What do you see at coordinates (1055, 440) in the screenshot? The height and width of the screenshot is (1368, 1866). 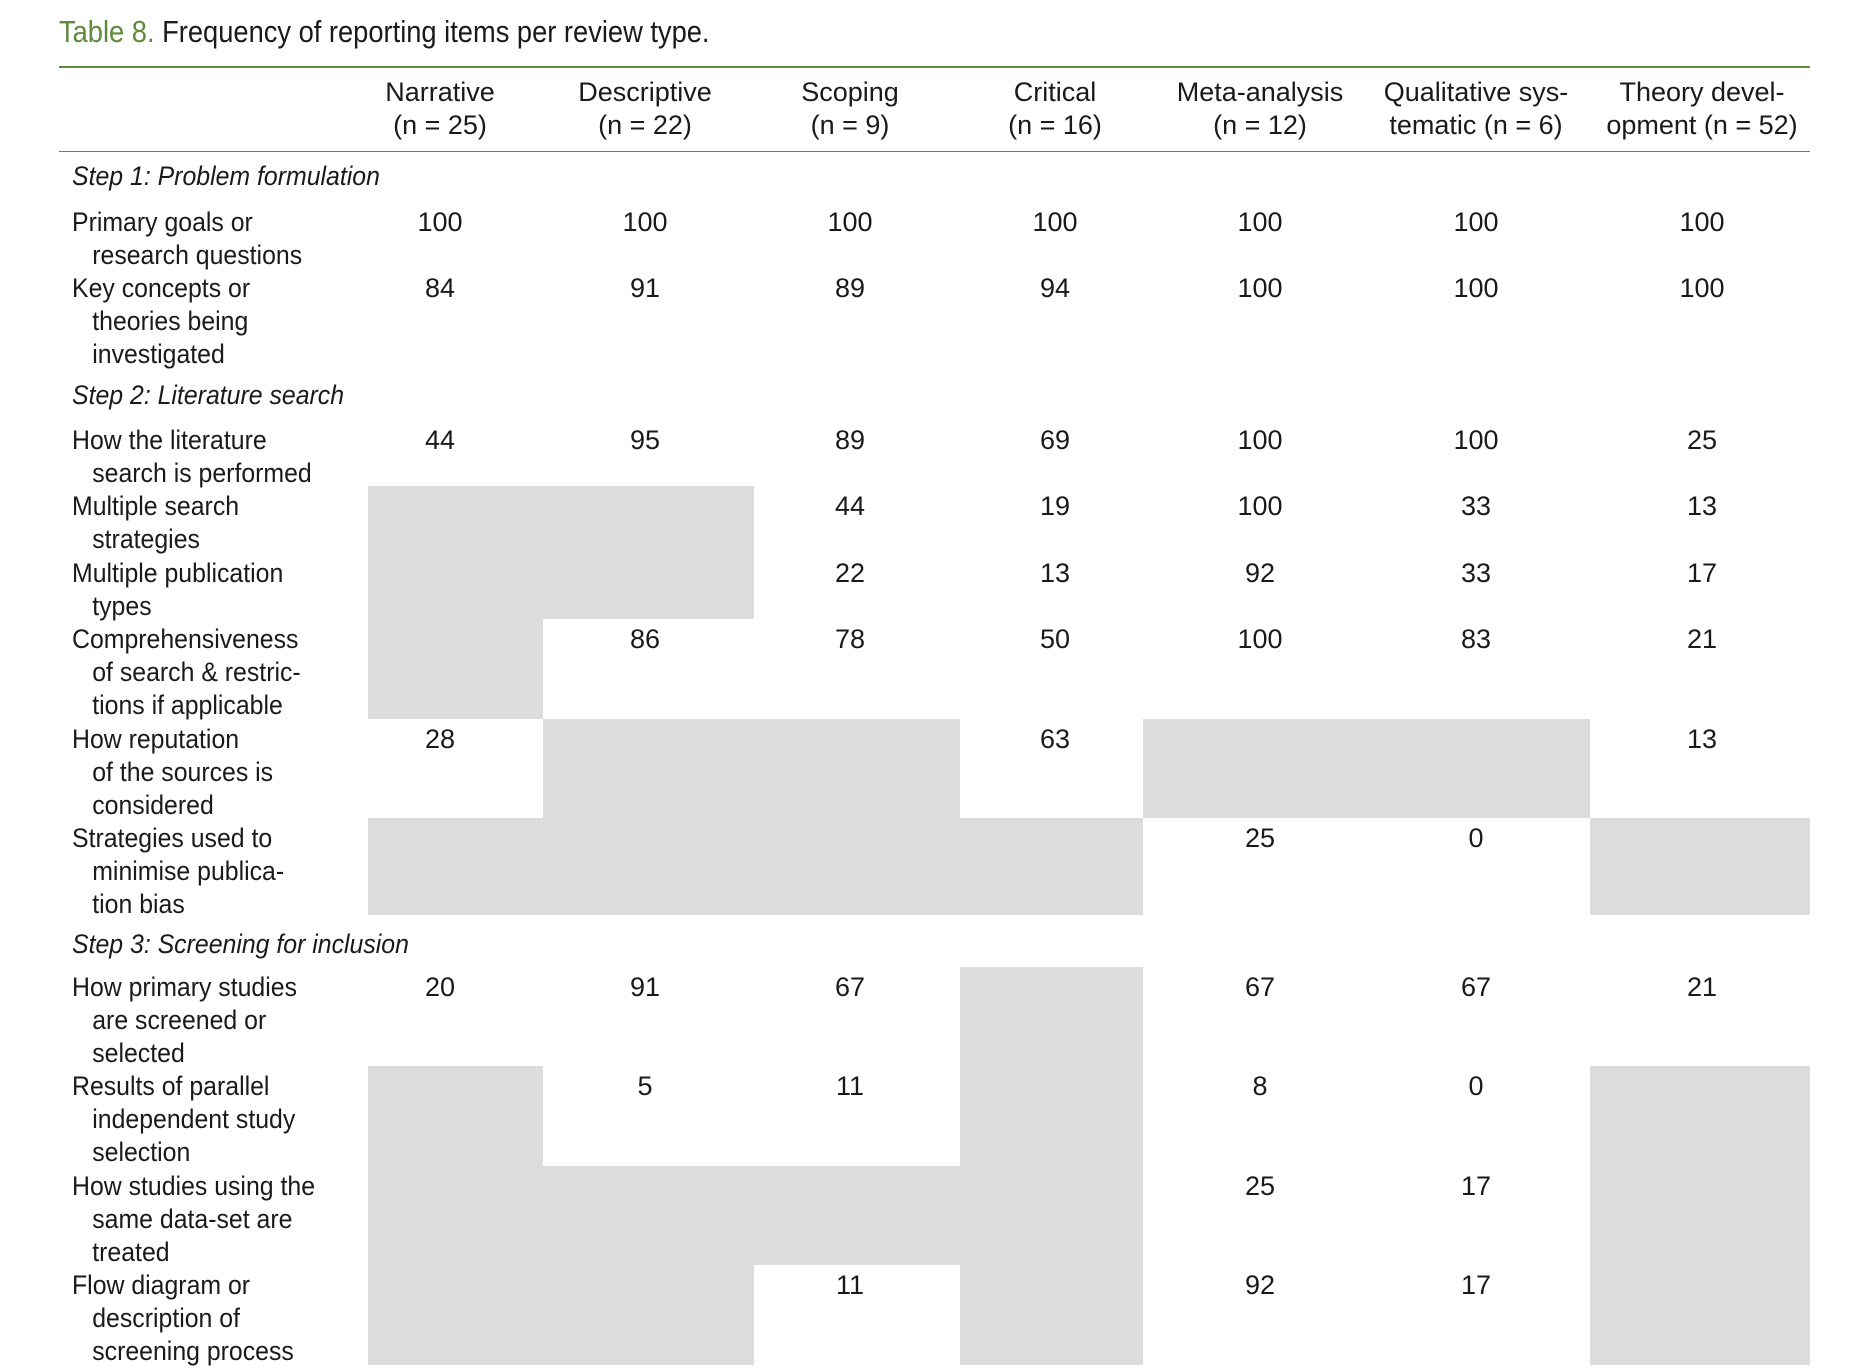 I see `table-cell: 69` at bounding box center [1055, 440].